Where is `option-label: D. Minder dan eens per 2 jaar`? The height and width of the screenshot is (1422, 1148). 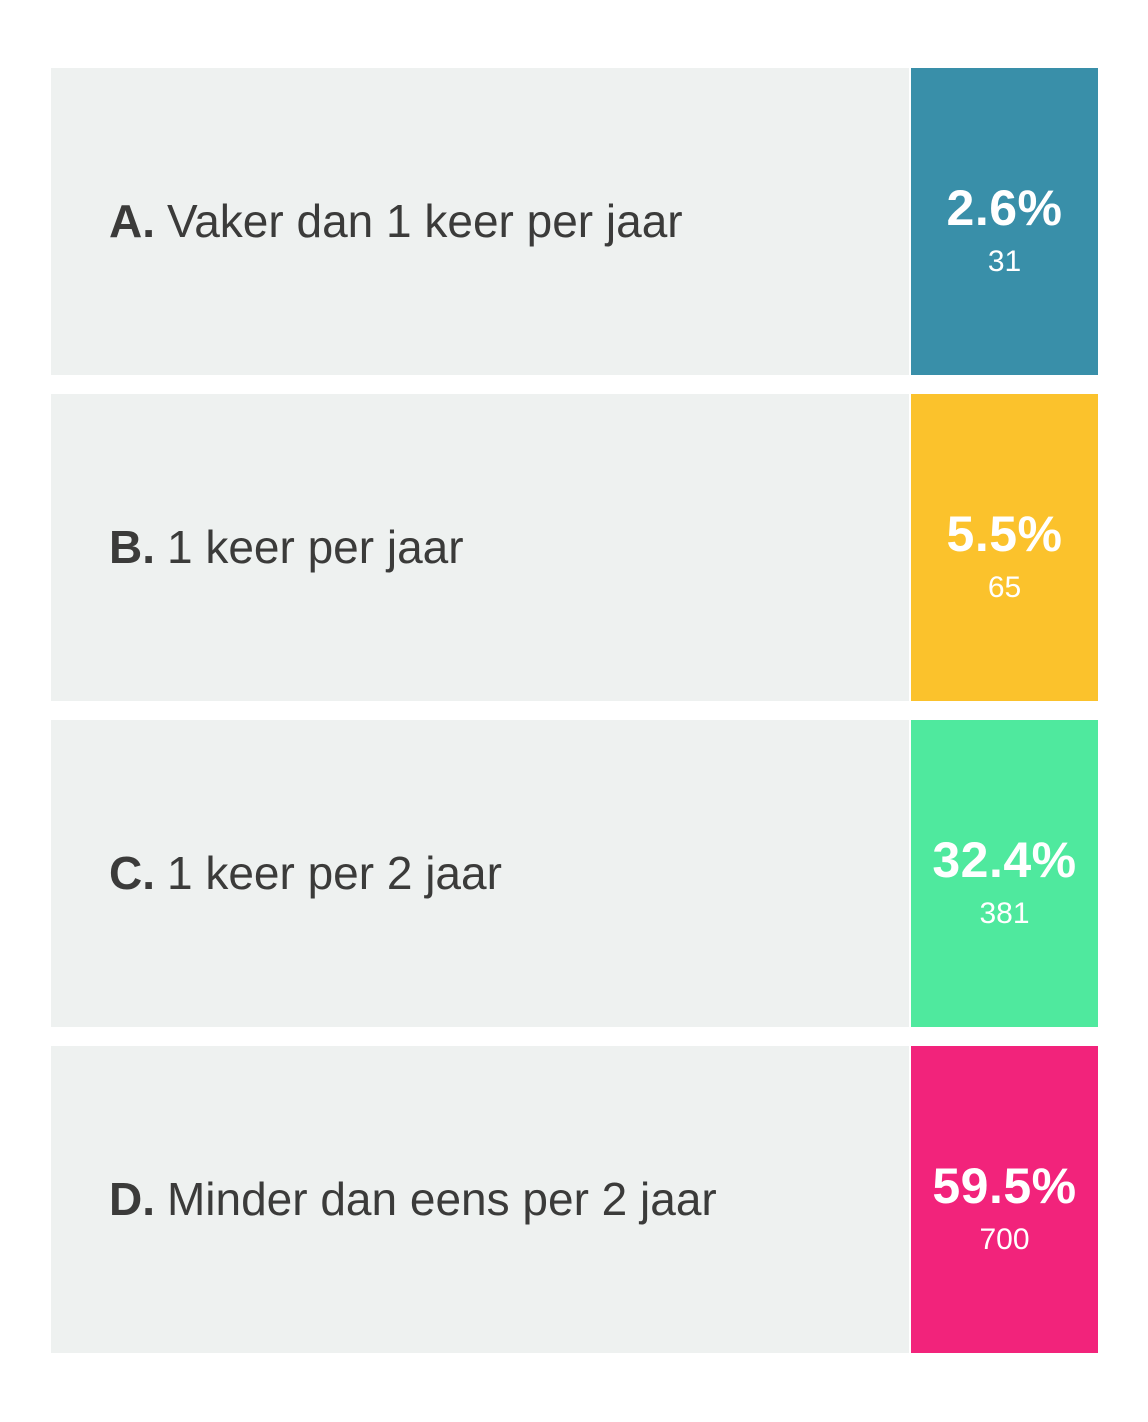 option-label: D. Minder dan eens per 2 jaar is located at coordinates (413, 1199).